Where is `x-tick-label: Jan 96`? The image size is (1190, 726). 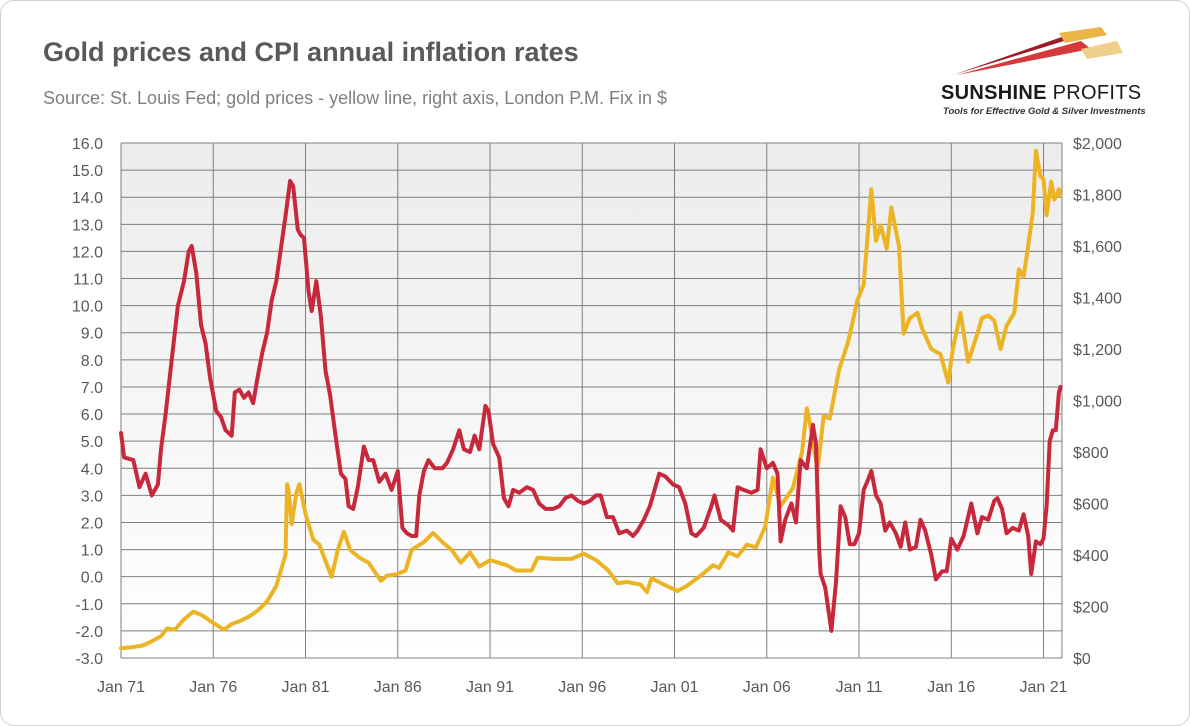
x-tick-label: Jan 96 is located at coordinates (582, 687).